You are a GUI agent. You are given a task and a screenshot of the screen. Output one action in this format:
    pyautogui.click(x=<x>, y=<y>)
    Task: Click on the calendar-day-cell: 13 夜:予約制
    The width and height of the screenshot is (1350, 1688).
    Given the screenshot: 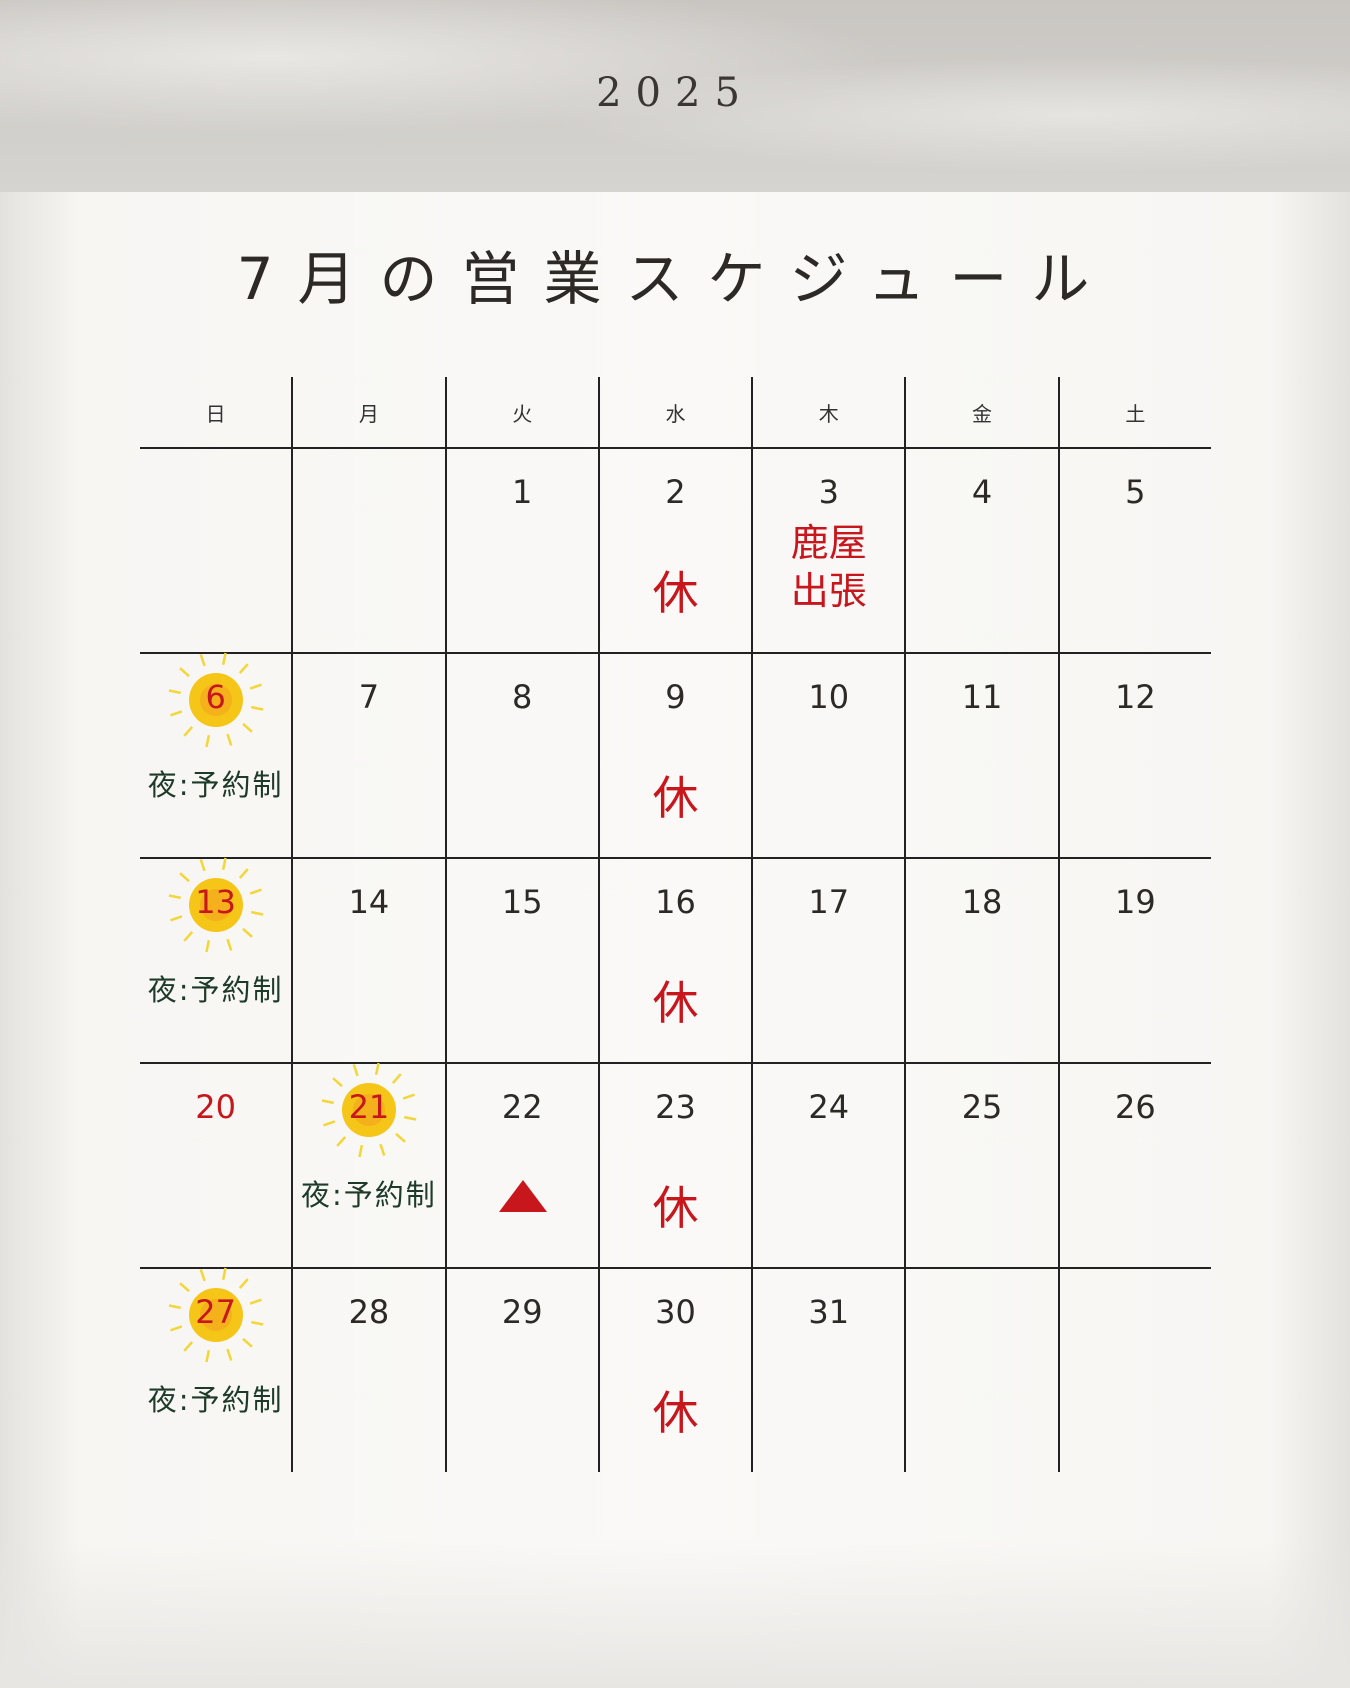 What is the action you would take?
    pyautogui.click(x=215, y=959)
    